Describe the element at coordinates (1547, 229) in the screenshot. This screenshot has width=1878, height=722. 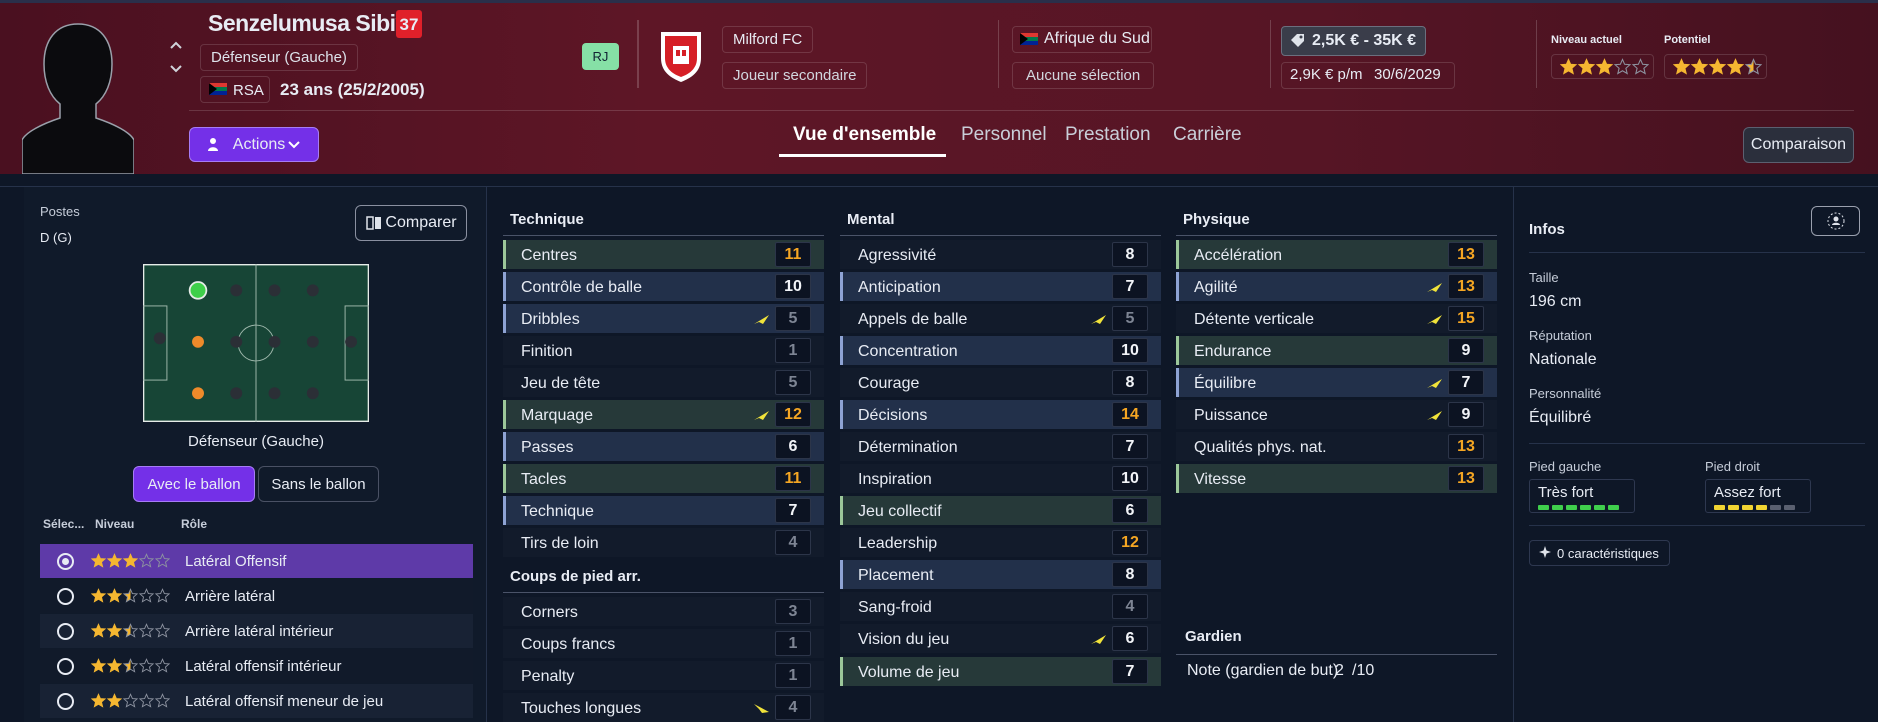
I see `info-title: Infos` at that location.